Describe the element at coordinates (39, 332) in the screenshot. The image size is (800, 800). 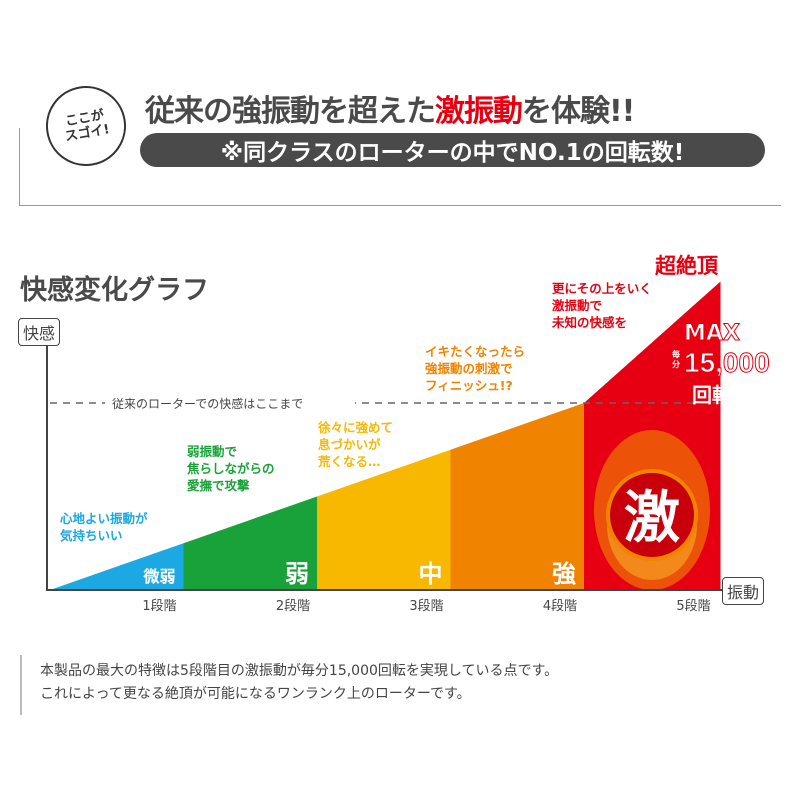
I see `y-axis-label: 快感` at that location.